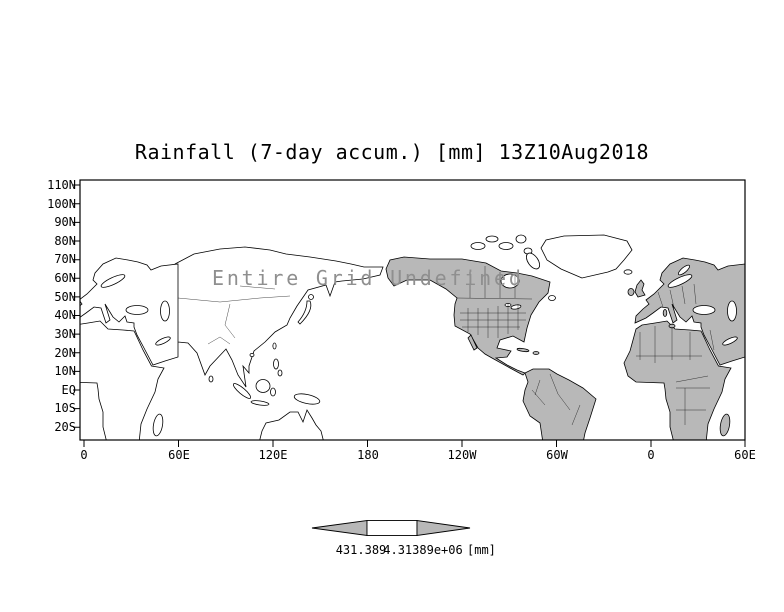 The height and width of the screenshot is (612, 784). I want to click on y-tick-label: 80N, so click(65, 241).